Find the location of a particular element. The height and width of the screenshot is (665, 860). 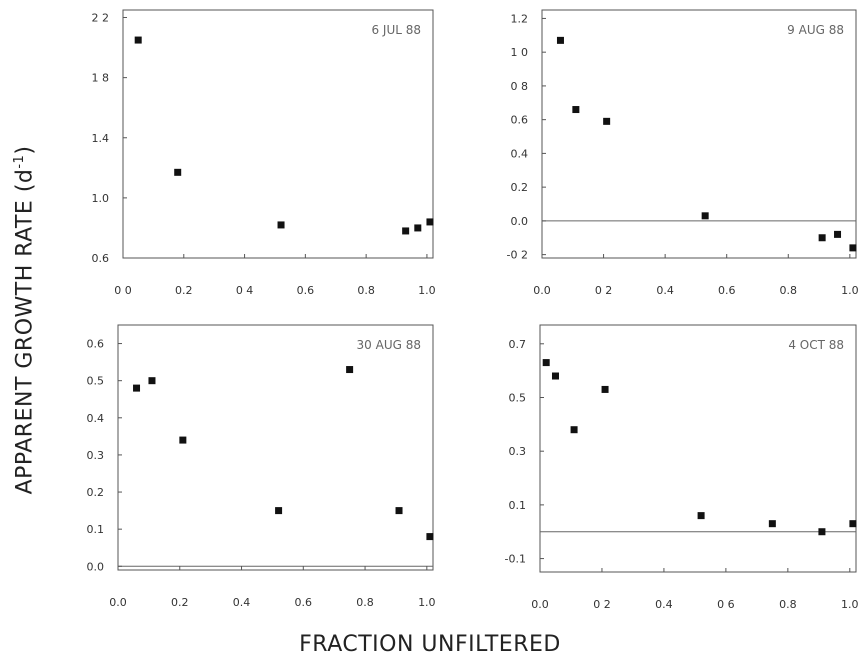

y-tick-label: 1.0 is located at coordinates (101, 198).